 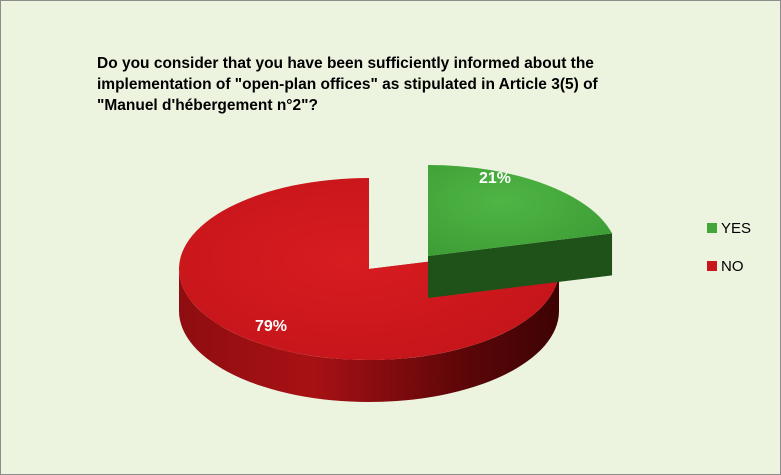 What do you see at coordinates (495, 178) in the screenshot?
I see `data-label-yes: 21%` at bounding box center [495, 178].